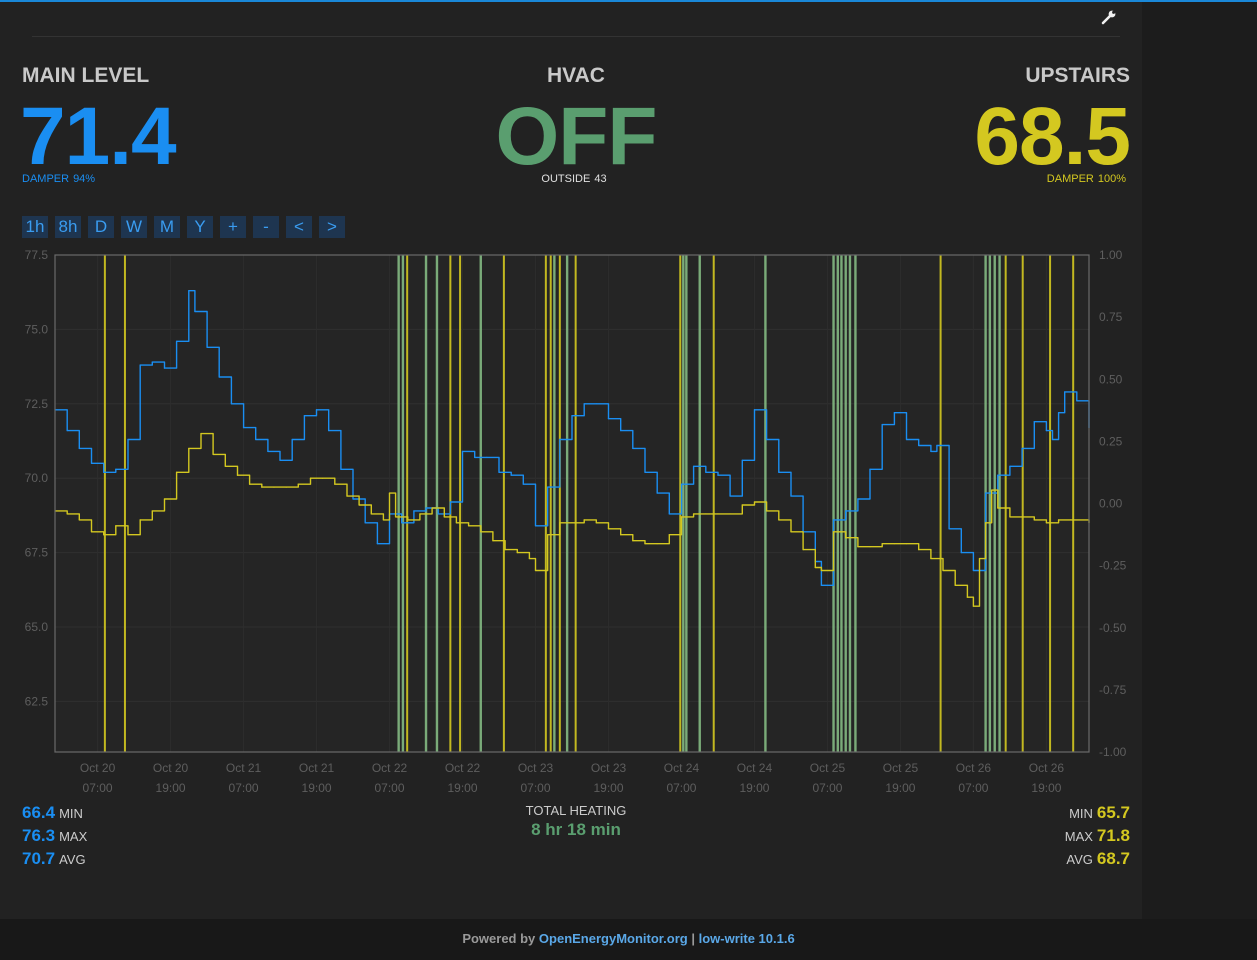 This screenshot has width=1257, height=960. Describe the element at coordinates (613, 938) in the screenshot. I see `openenergymonitor-link: OpenEnergyMonitor.org` at that location.